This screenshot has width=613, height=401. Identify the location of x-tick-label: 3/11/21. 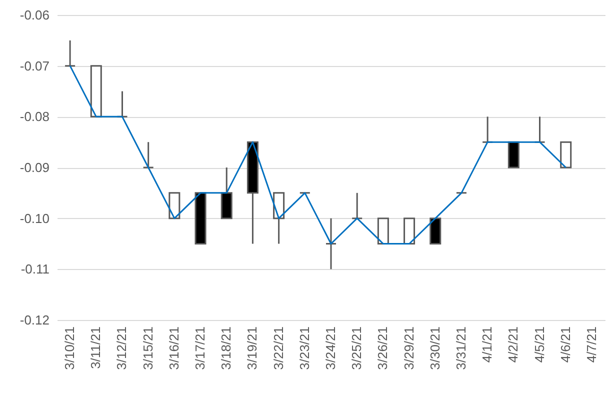
(96, 347).